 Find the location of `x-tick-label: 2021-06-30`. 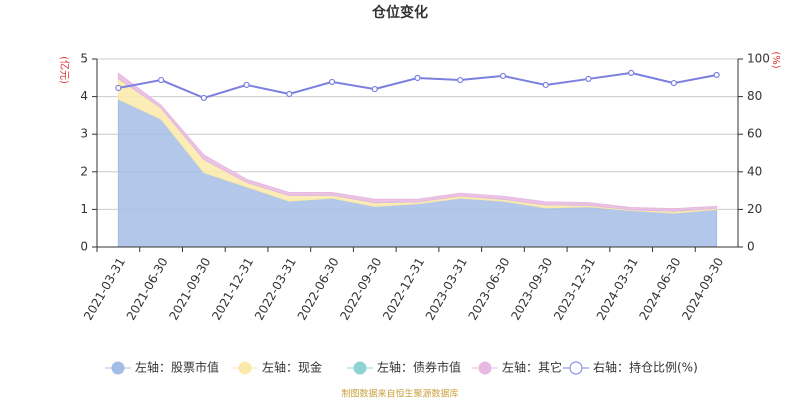

x-tick-label: 2021-06-30 is located at coordinates (147, 288).